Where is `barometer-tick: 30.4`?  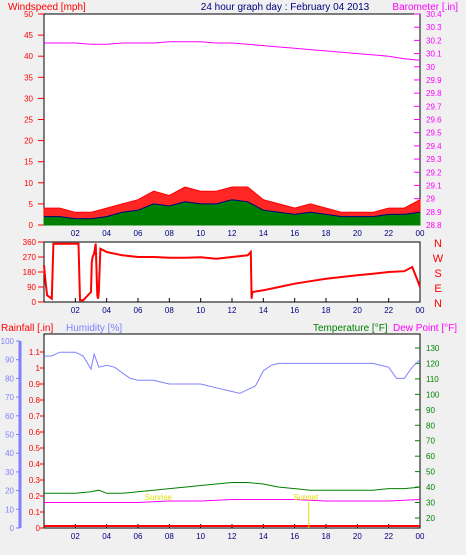
barometer-tick: 30.4 is located at coordinates (434, 14).